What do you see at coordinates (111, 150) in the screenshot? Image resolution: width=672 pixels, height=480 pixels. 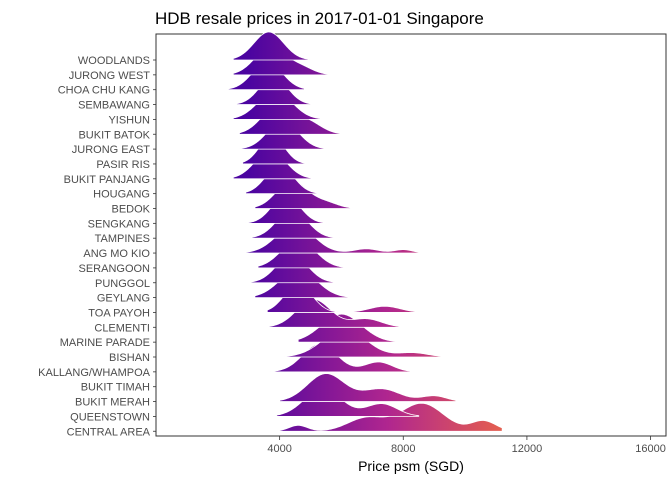 I see `y-tick-label: JURONG EAST` at bounding box center [111, 150].